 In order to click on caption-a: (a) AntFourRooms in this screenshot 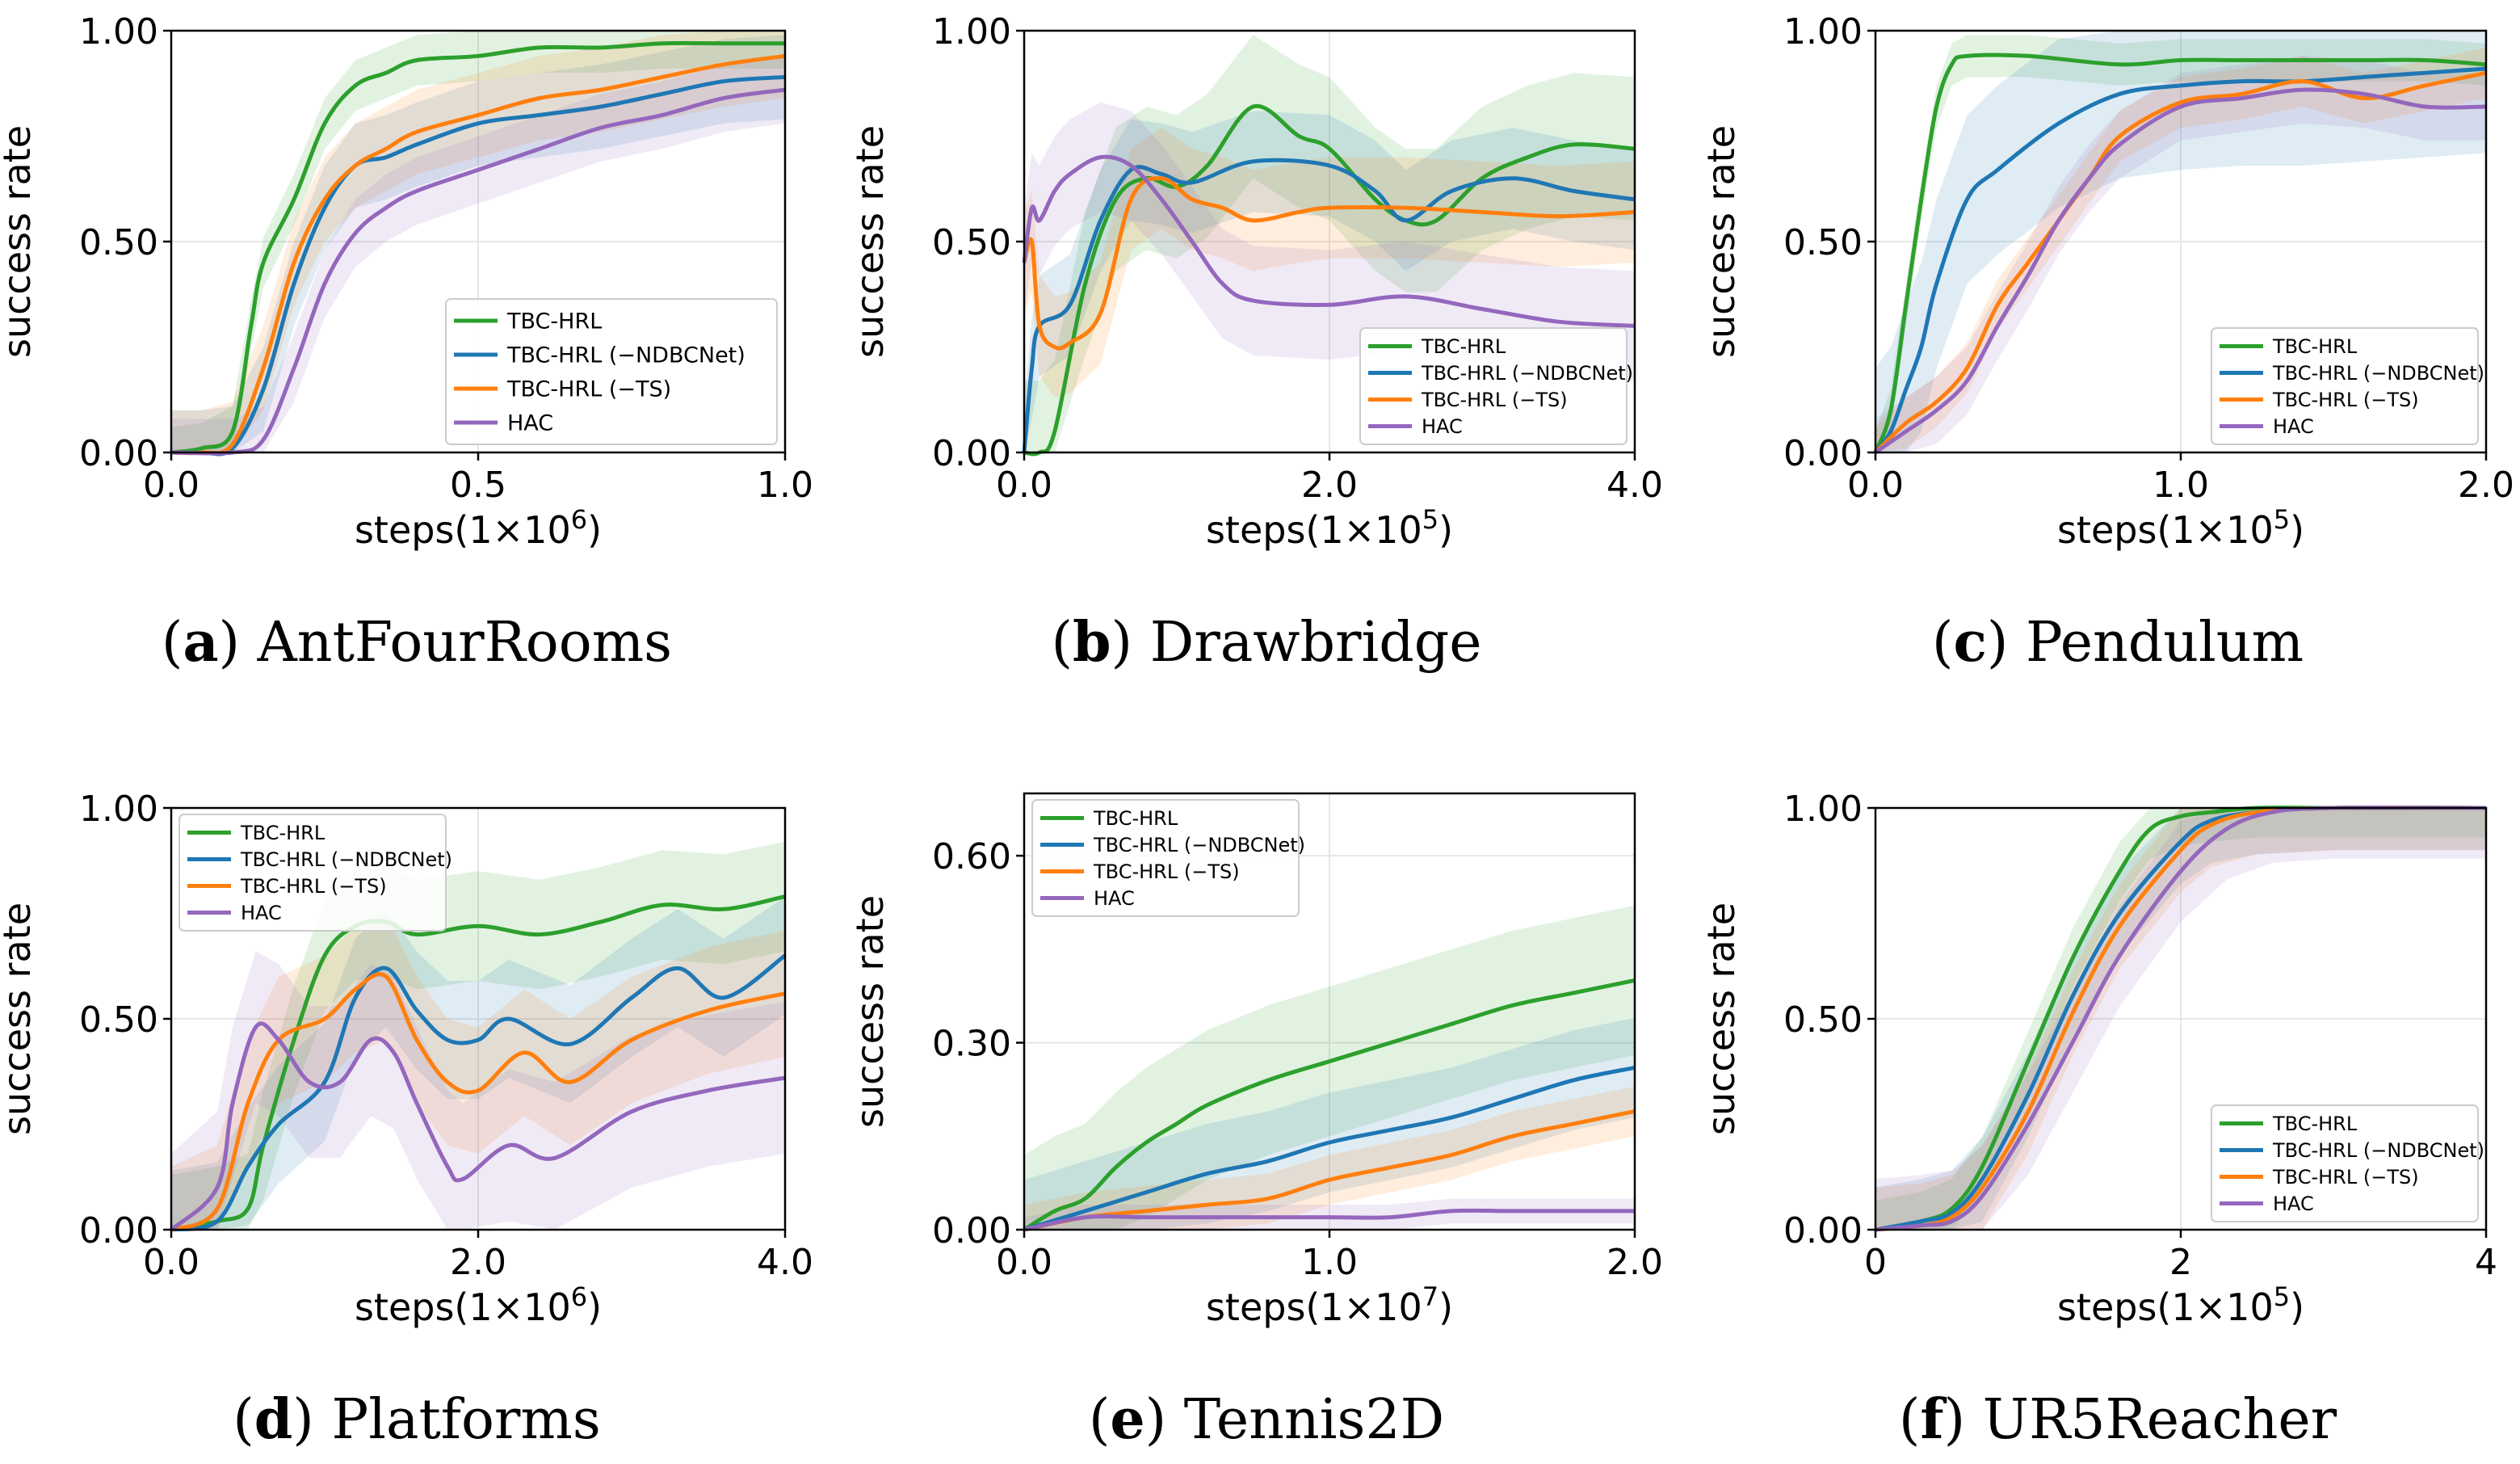, I will do `click(417, 642)`.